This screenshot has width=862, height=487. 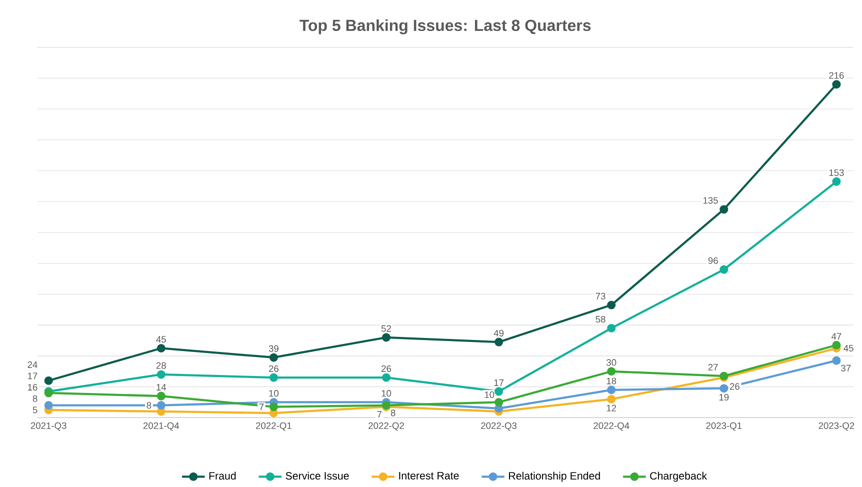 I want to click on data-label: 58, so click(x=601, y=319).